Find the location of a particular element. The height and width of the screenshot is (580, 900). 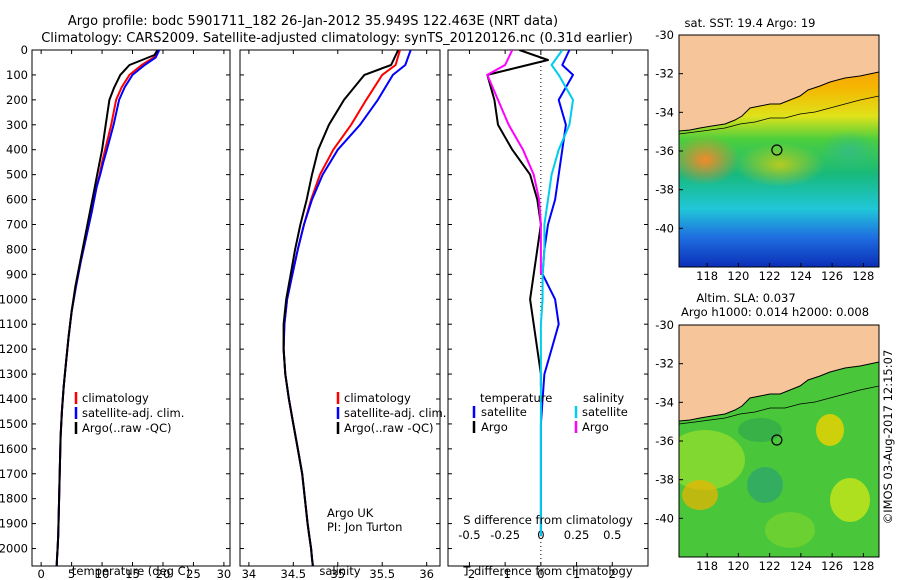

sla-map is located at coordinates (779, 441).